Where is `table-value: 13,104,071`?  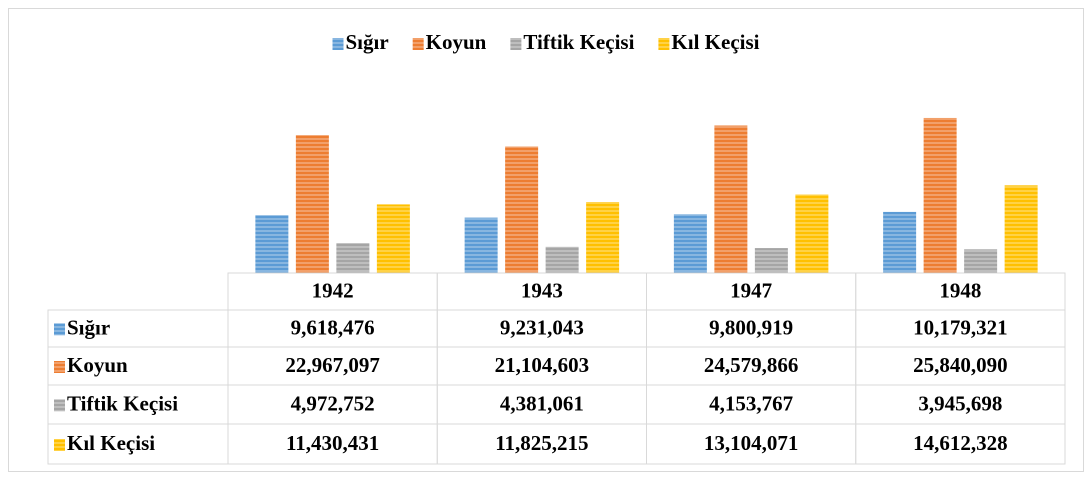
table-value: 13,104,071 is located at coordinates (751, 443).